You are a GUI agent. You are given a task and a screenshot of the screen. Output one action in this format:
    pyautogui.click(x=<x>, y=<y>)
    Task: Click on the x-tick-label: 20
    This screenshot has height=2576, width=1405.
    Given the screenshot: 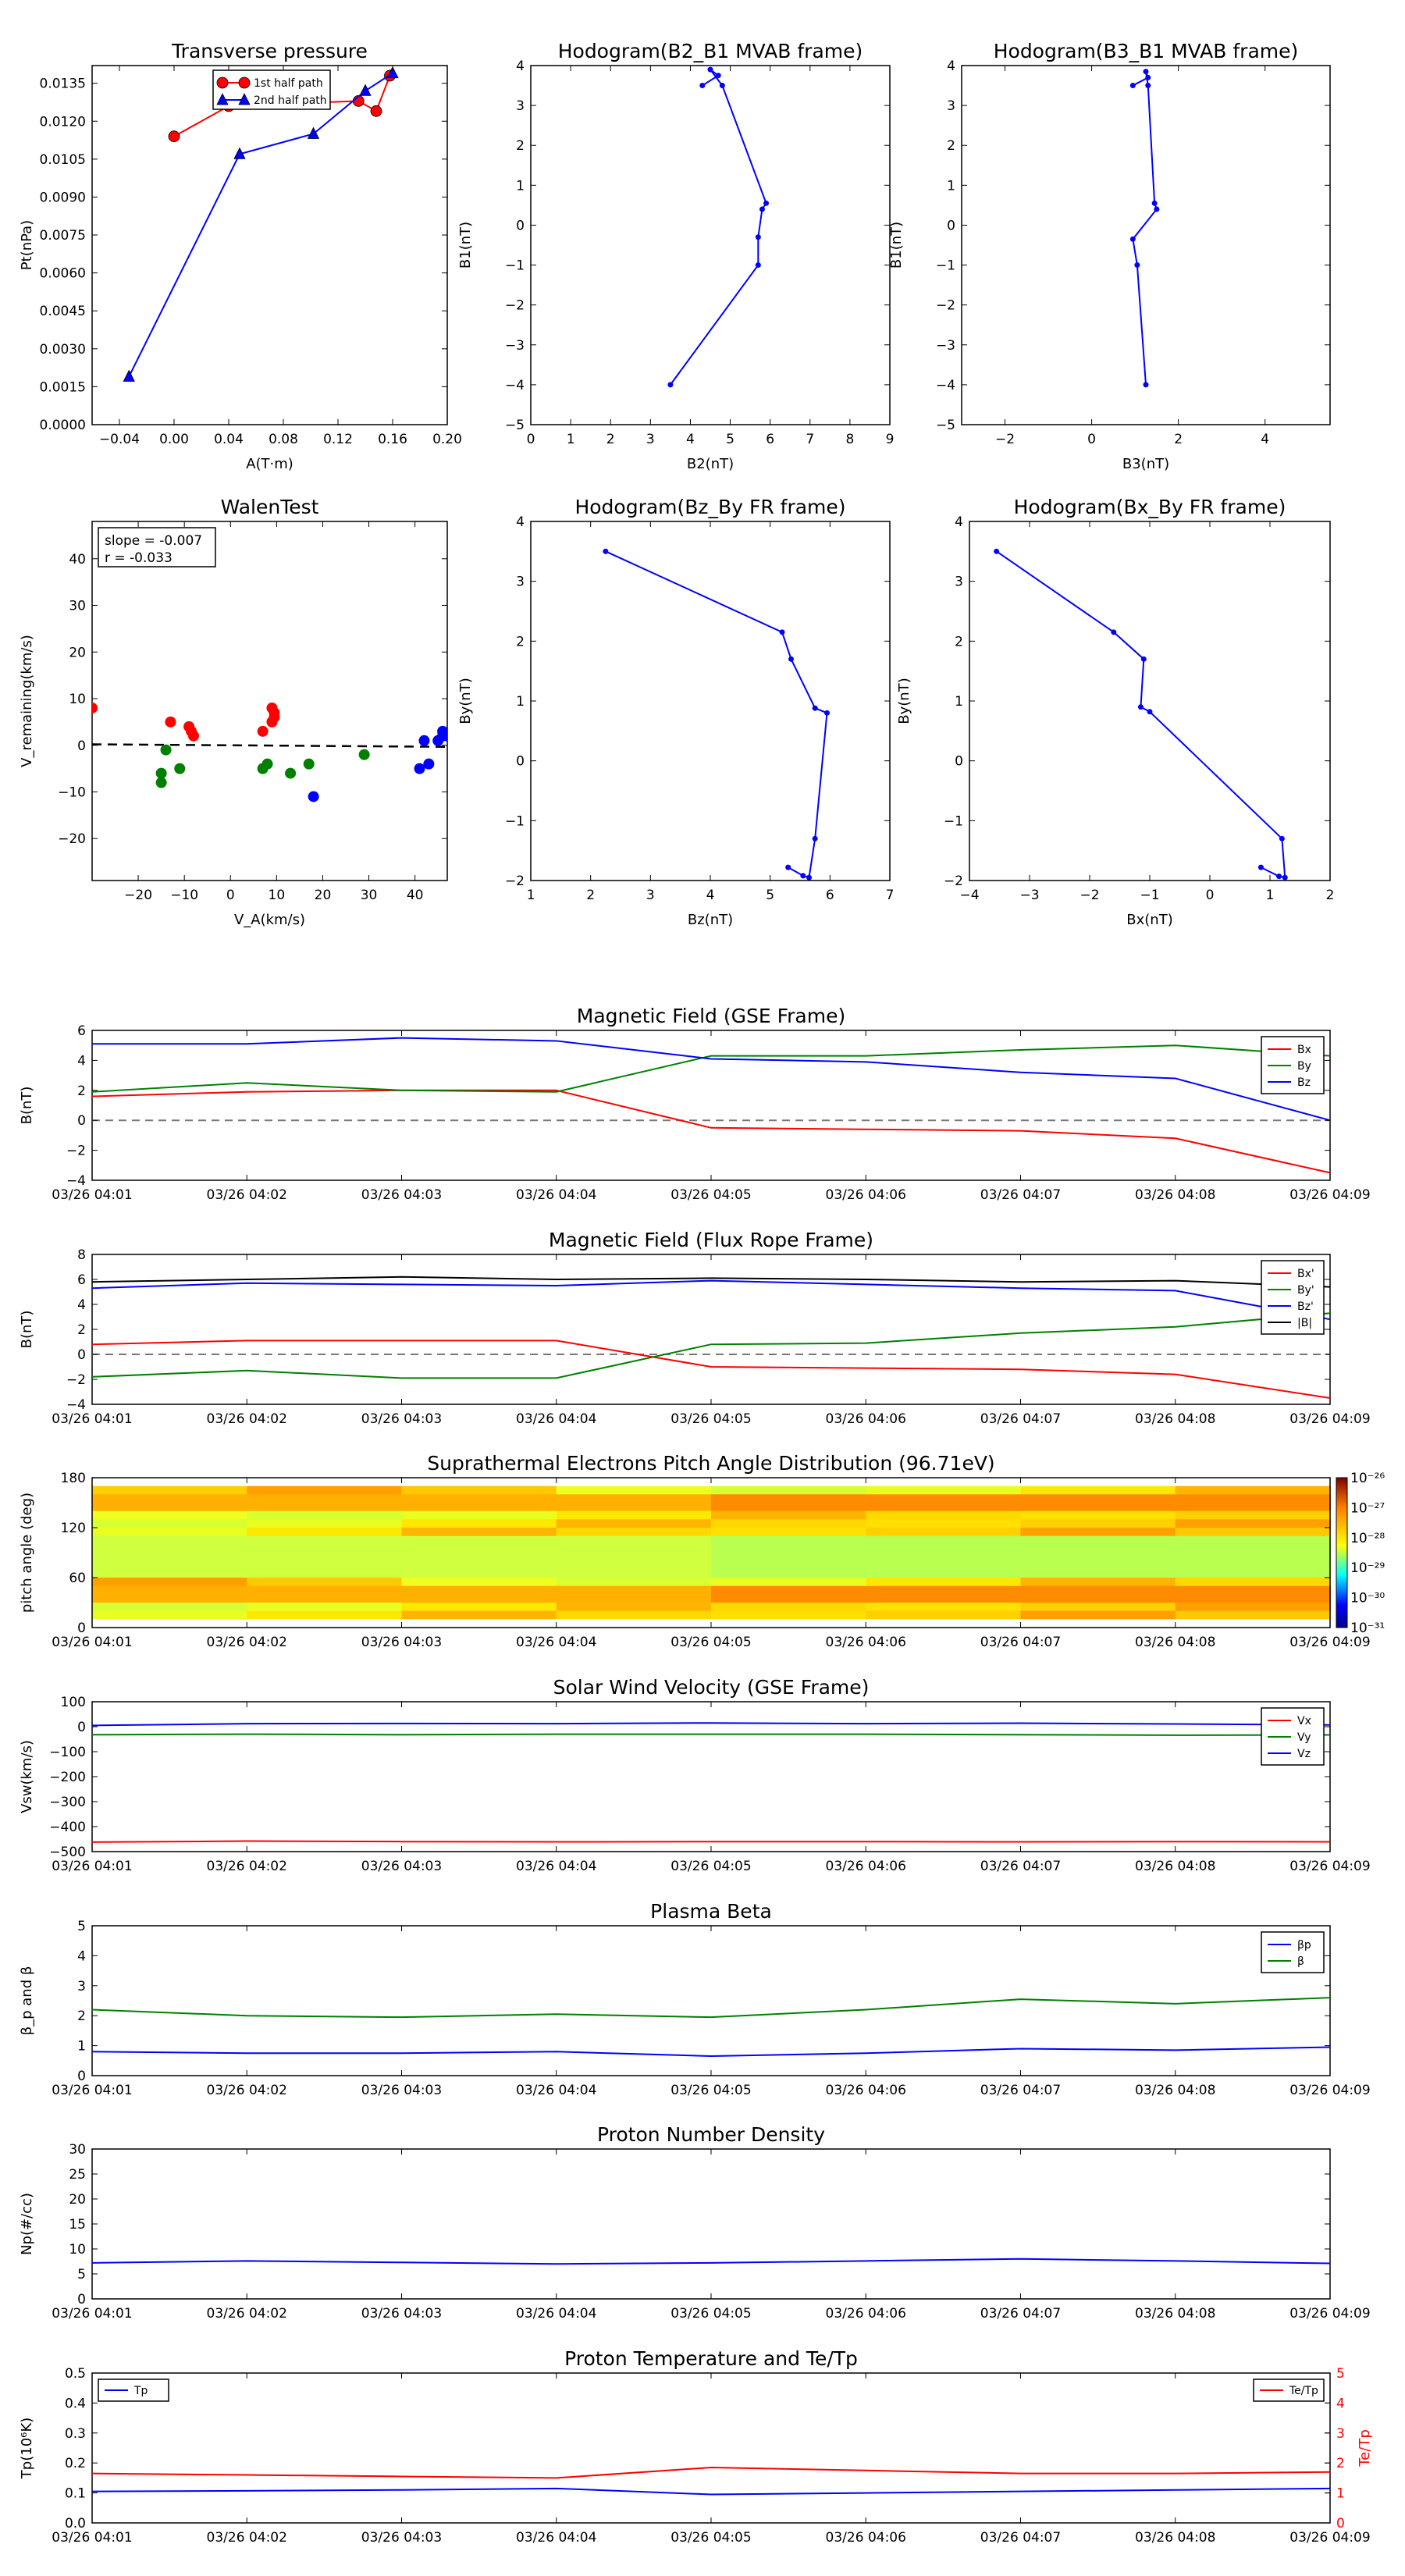 What is the action you would take?
    pyautogui.click(x=323, y=895)
    